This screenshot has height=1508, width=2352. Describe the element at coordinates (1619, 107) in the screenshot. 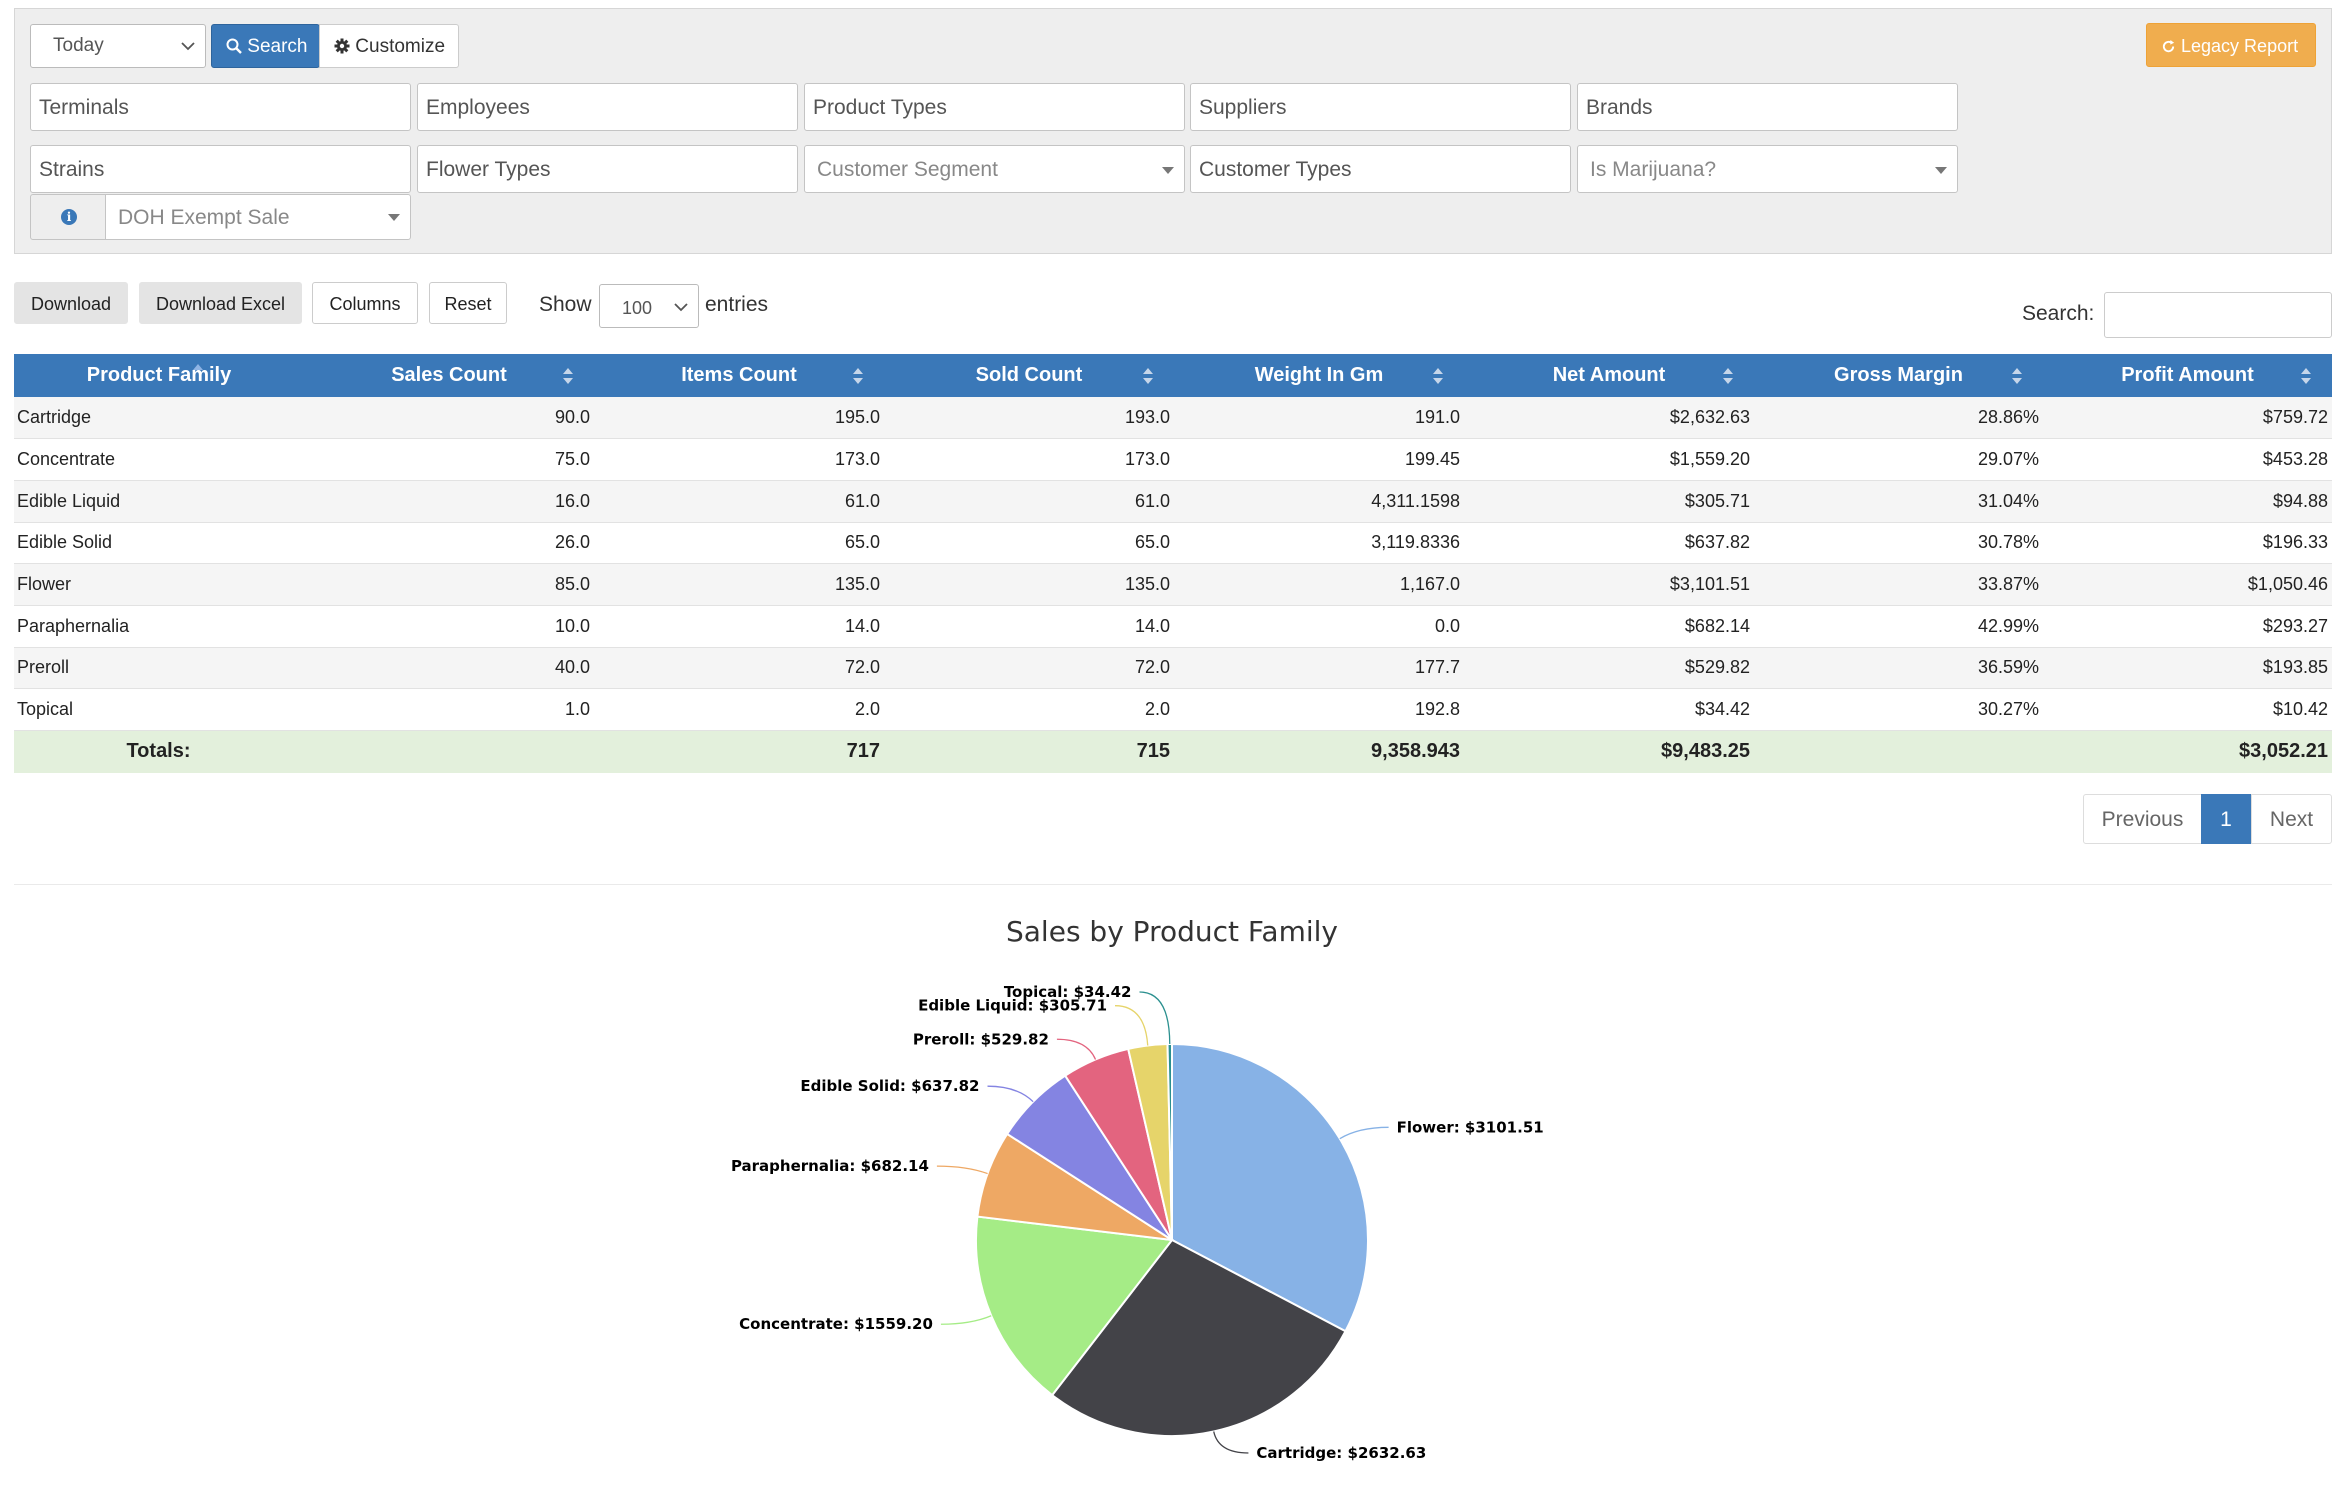

I see `brands-placeholder: Brands` at that location.